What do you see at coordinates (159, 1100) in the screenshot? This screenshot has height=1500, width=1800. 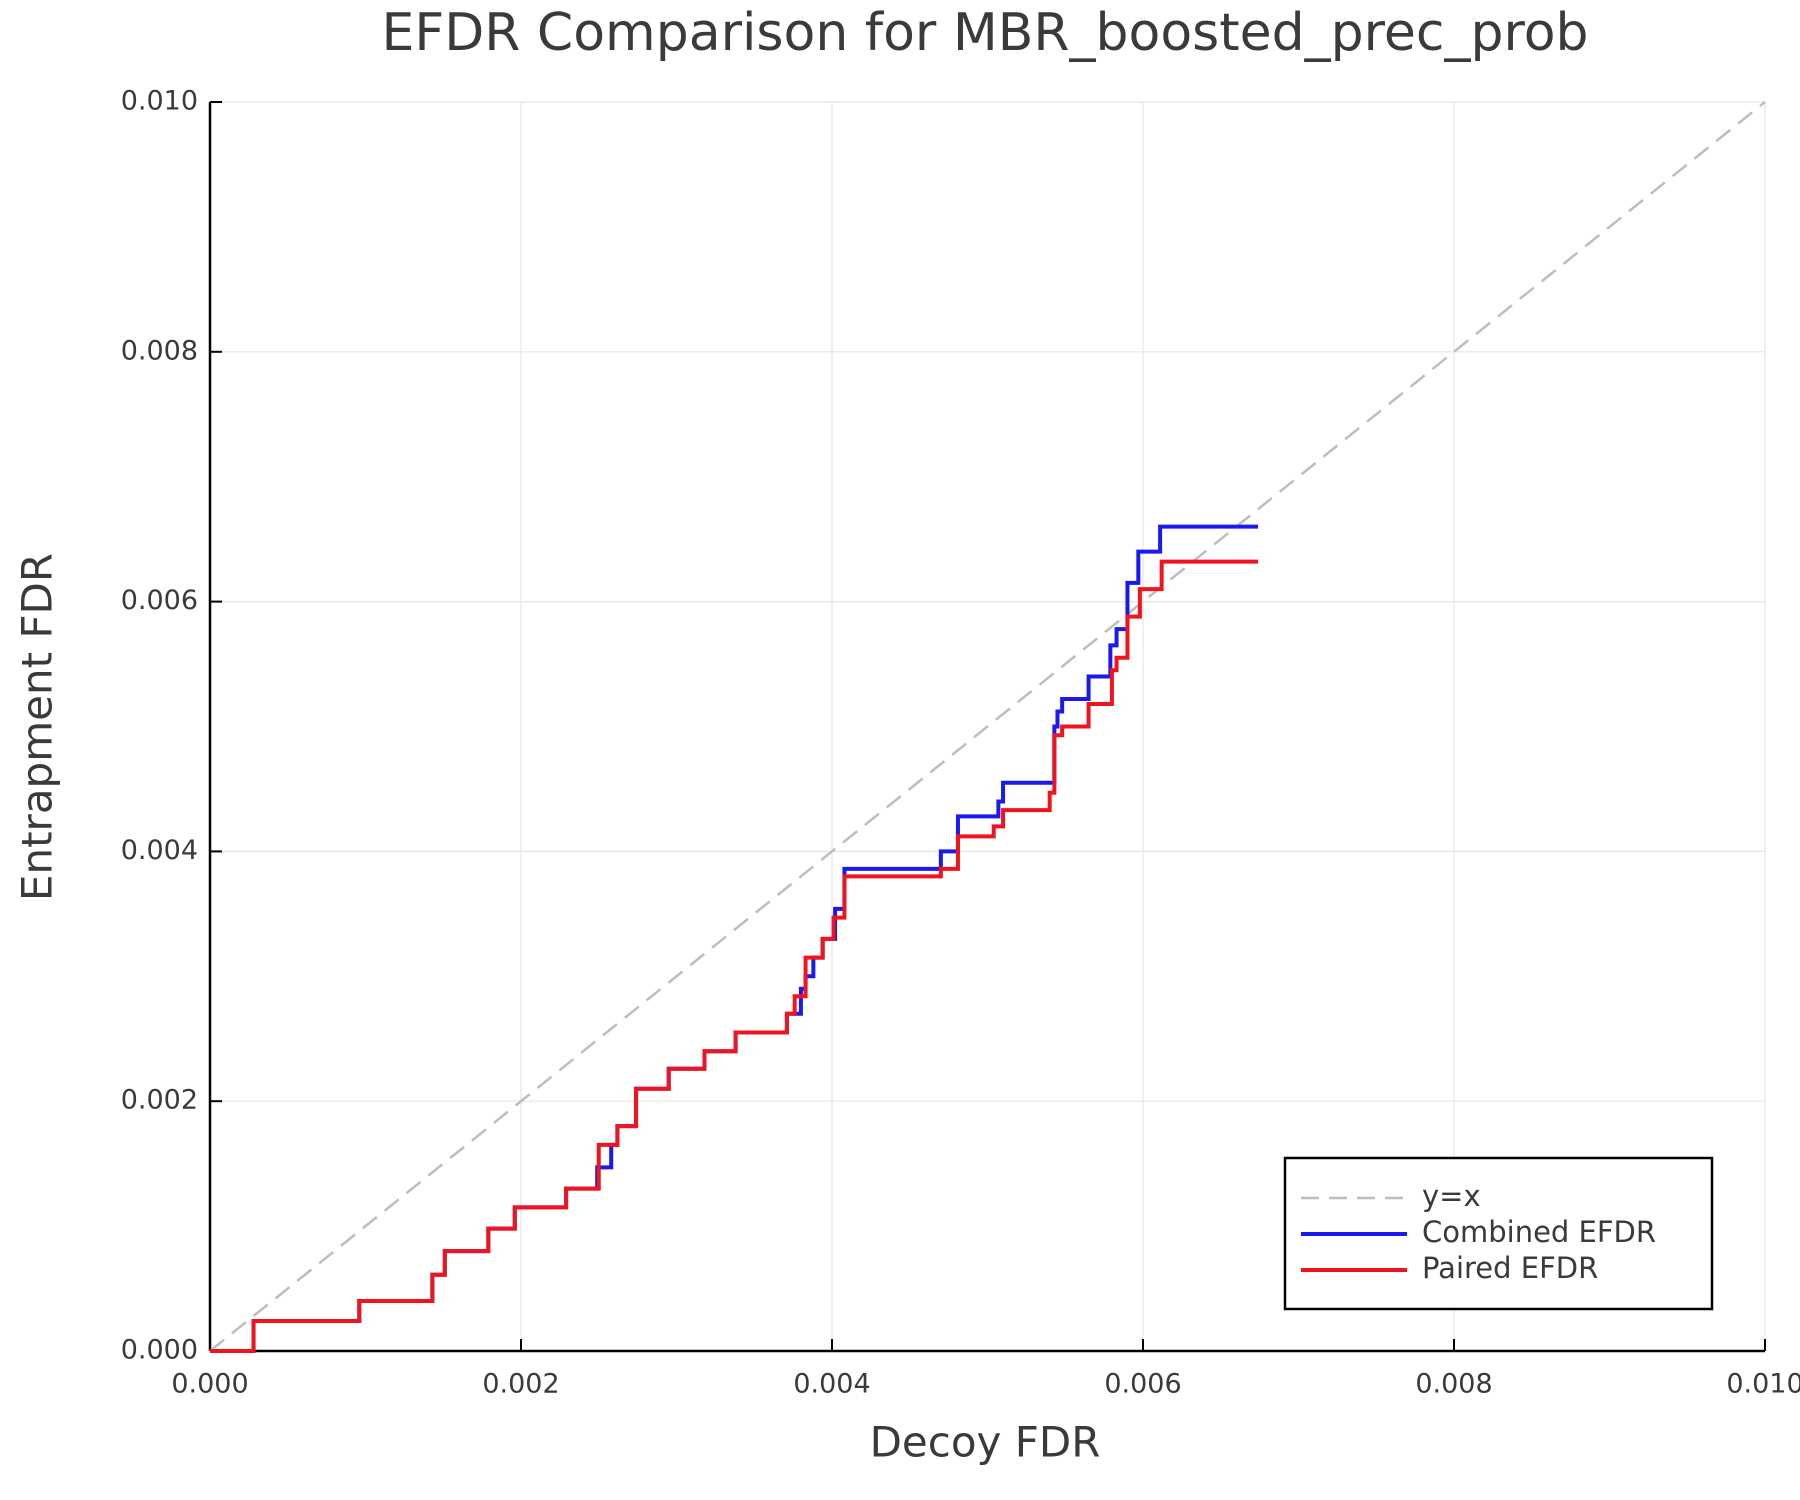 I see `y-tick-label: 0.002` at bounding box center [159, 1100].